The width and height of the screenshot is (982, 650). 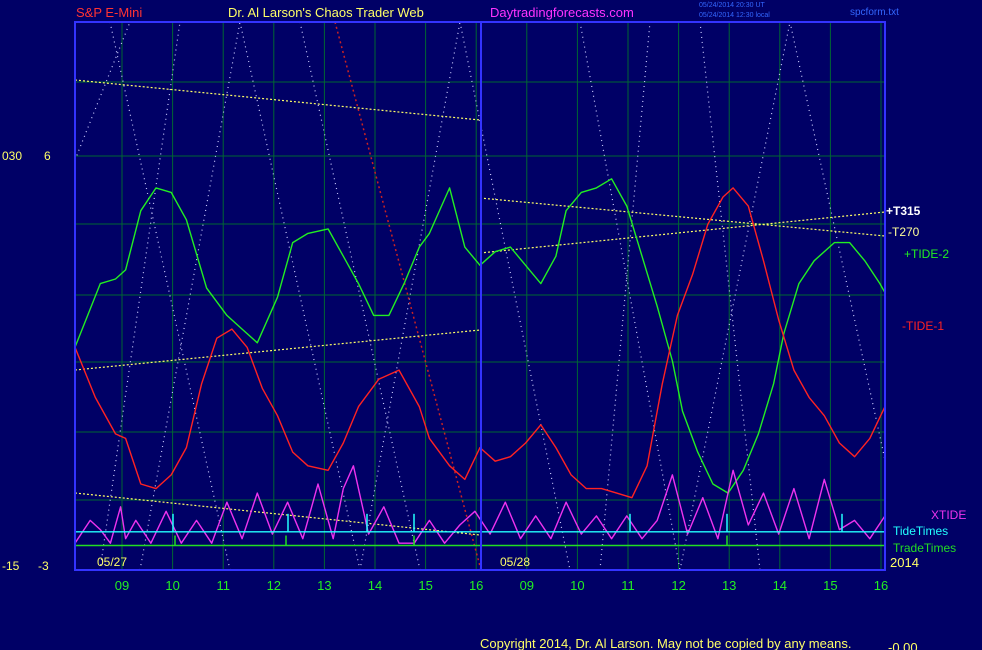 What do you see at coordinates (948, 515) in the screenshot?
I see `xtide-label: XTIDE` at bounding box center [948, 515].